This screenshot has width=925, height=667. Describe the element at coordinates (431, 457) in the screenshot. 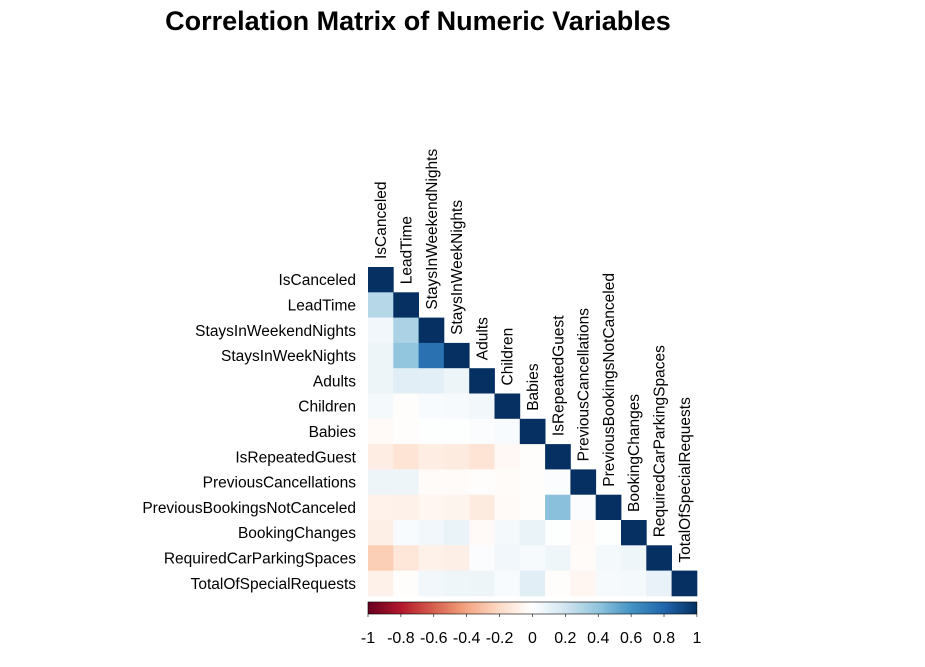

I see `cell-is-repeated-guest-stays-in-weekend-nights` at that location.